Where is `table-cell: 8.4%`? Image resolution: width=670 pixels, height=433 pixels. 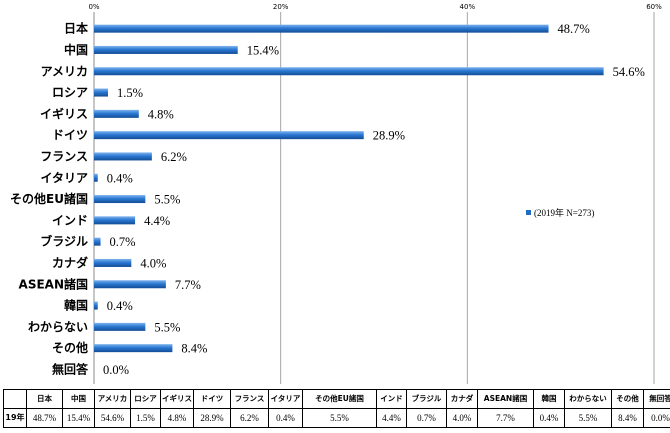
table-cell: 8.4% is located at coordinates (627, 418).